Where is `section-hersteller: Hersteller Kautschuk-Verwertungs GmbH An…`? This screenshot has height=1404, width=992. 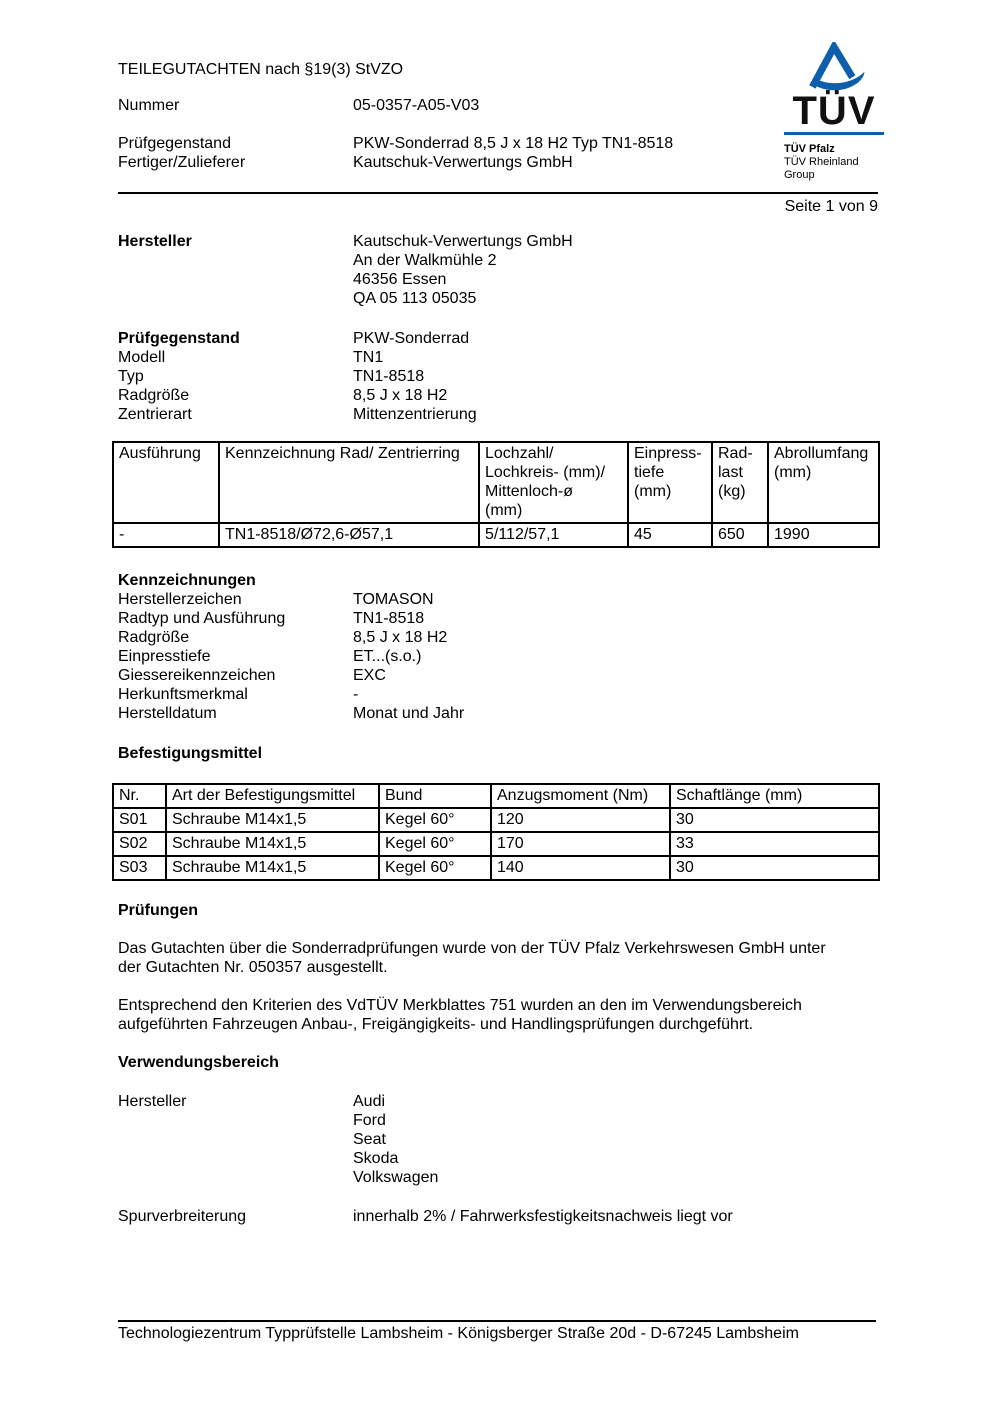 section-hersteller: Hersteller Kautschuk-Verwertungs GmbH An… is located at coordinates (498, 270).